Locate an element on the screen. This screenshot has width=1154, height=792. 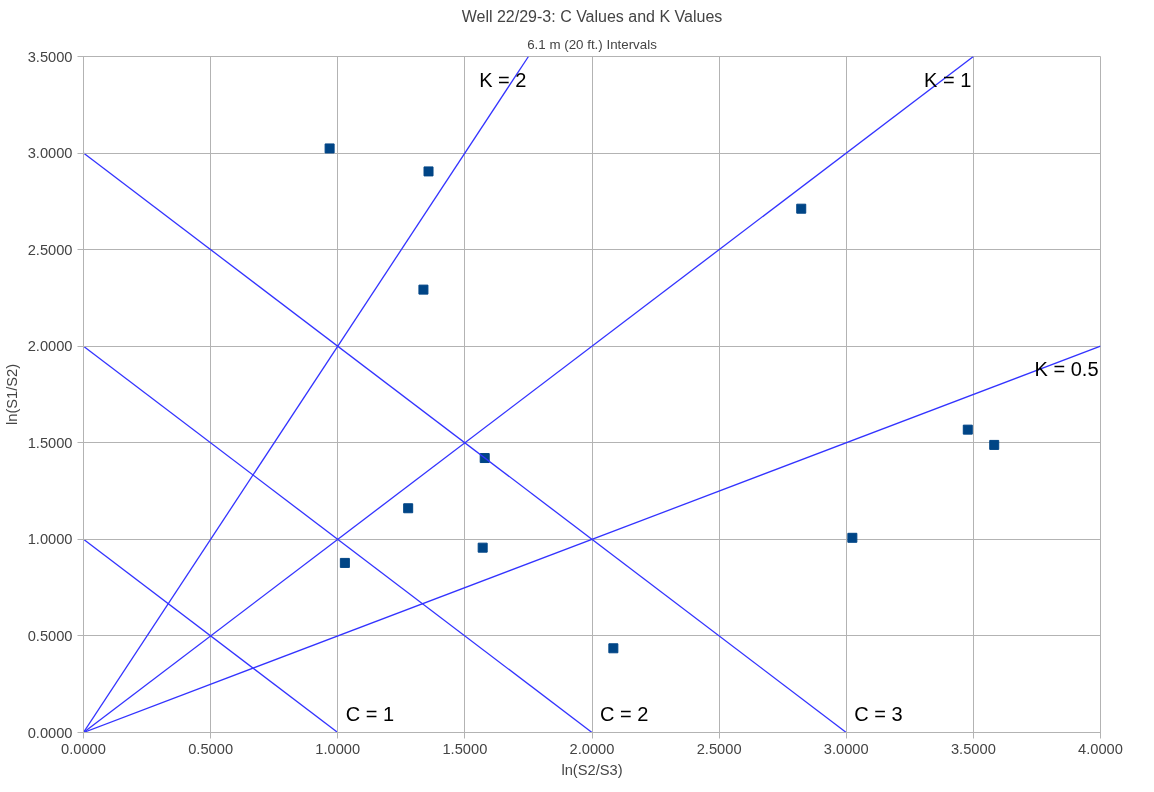
y-axis-title: ln(S1/S2) is located at coordinates (11, 394).